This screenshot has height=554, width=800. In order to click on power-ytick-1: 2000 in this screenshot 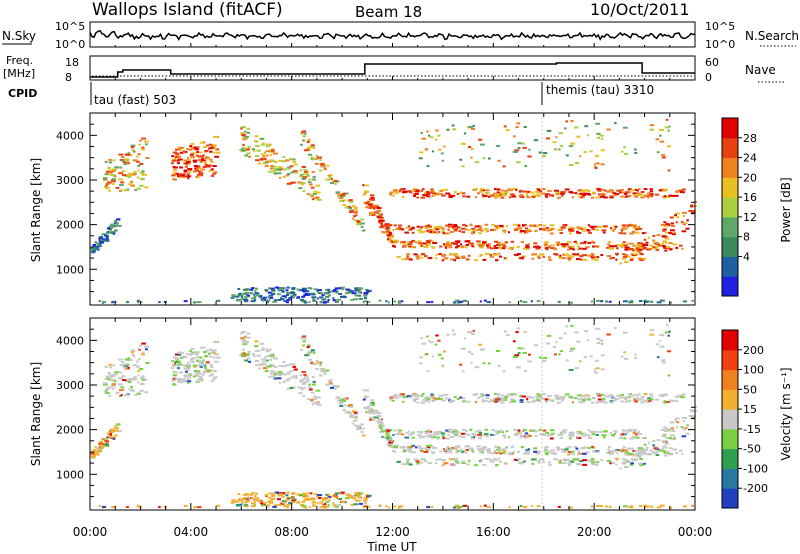, I will do `click(70, 225)`.